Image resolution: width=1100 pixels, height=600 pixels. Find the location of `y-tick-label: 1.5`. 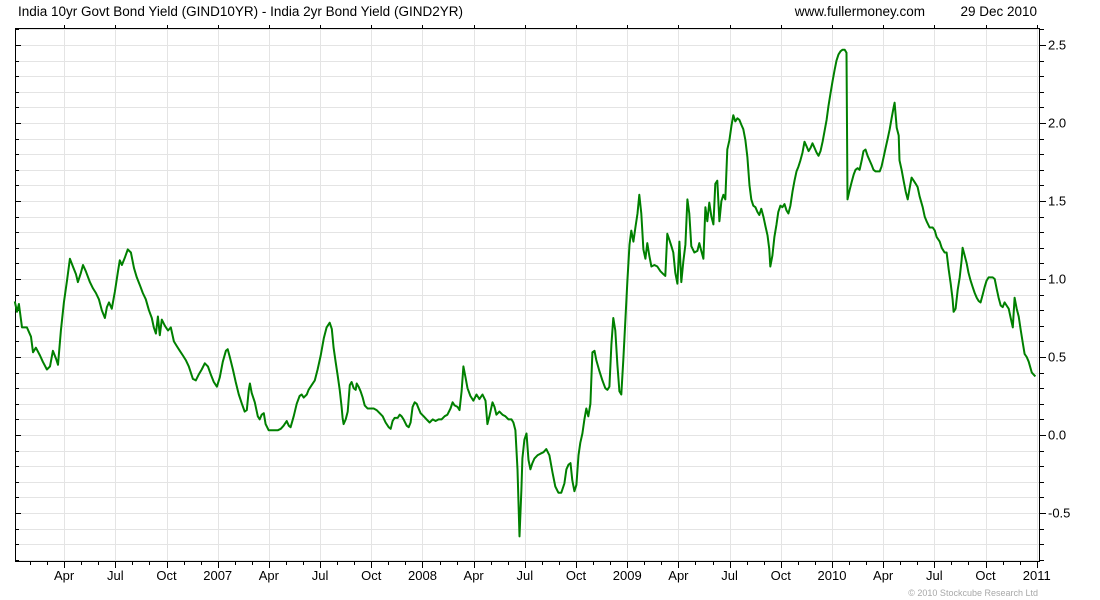

y-tick-label: 1.5 is located at coordinates (1057, 201).